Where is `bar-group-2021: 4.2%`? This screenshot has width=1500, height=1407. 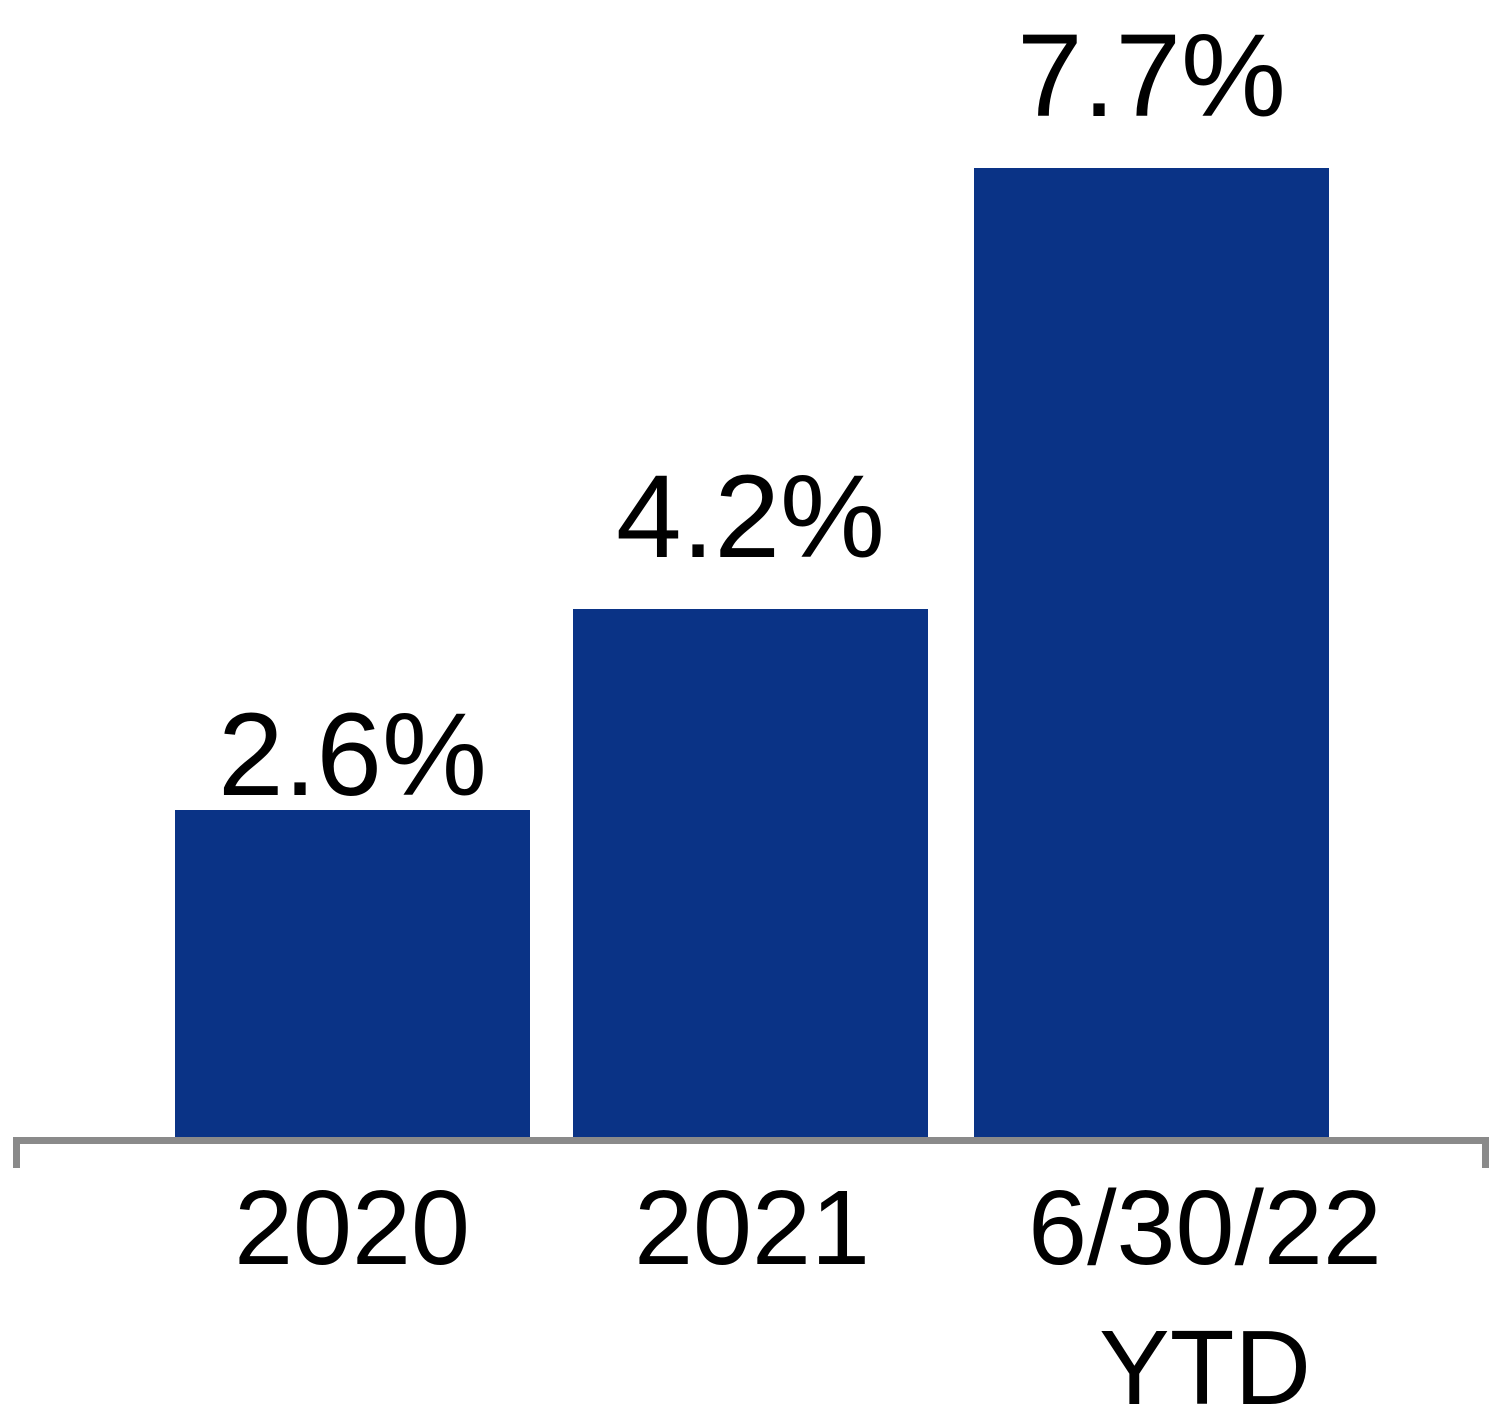
bar-group-2021: 4.2% is located at coordinates (750, 797).